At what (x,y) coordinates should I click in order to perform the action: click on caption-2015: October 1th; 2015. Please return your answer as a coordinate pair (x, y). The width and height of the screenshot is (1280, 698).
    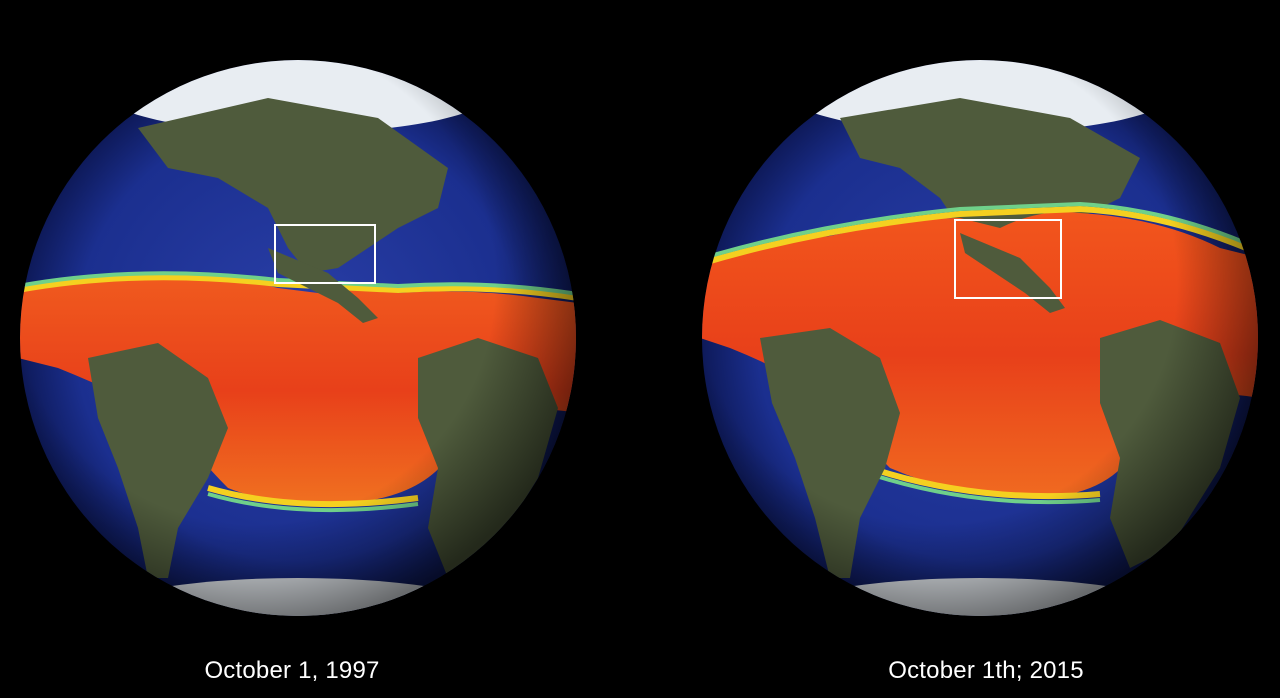
    Looking at the image, I should click on (986, 670).